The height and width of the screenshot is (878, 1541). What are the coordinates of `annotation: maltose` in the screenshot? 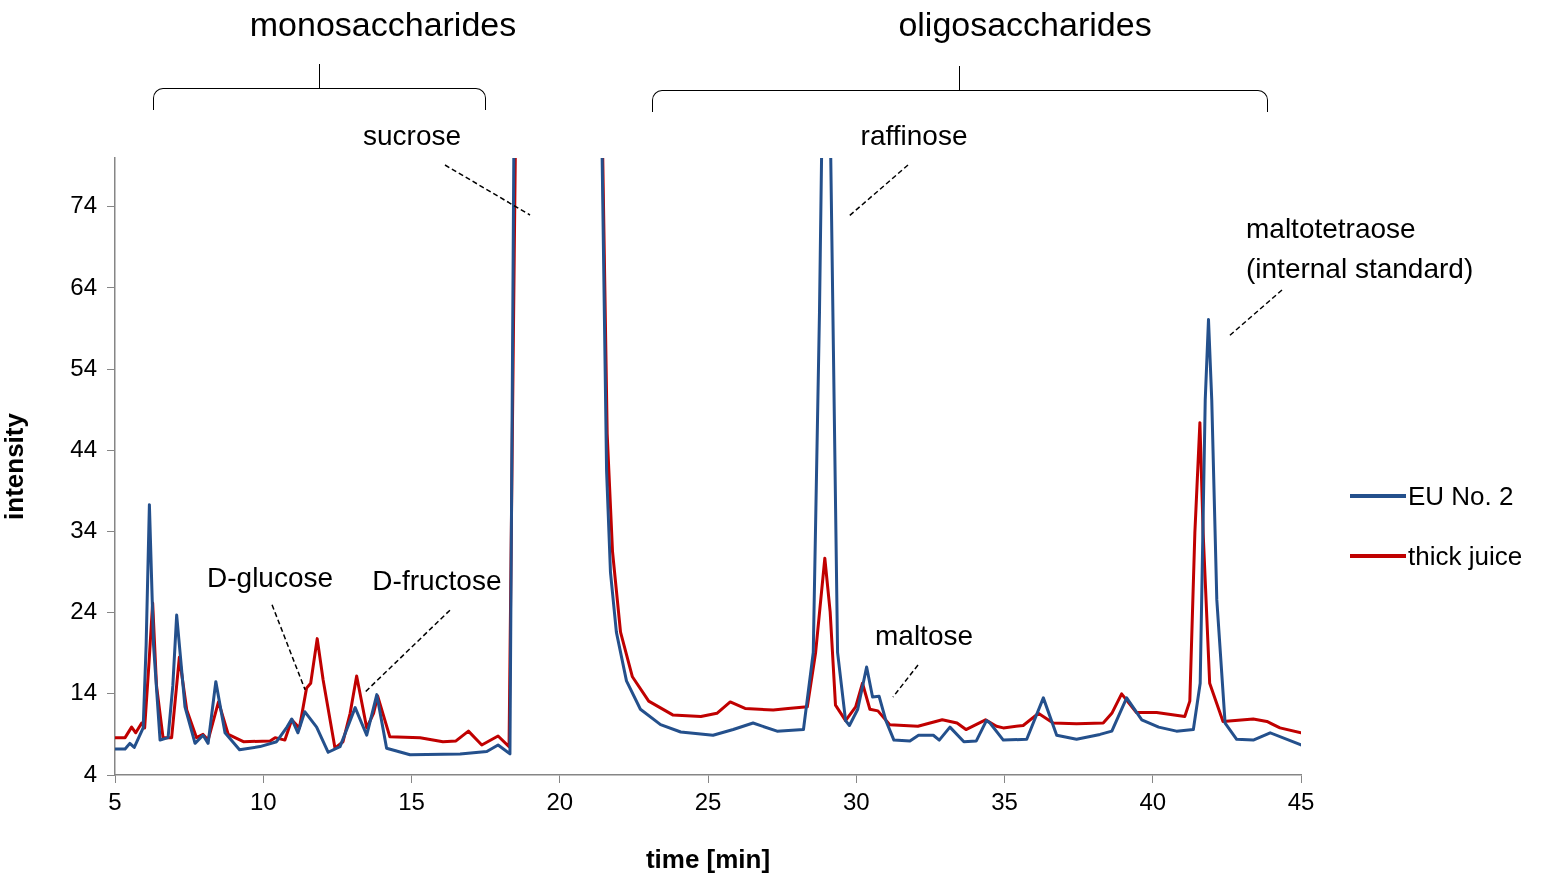 It's located at (924, 635).